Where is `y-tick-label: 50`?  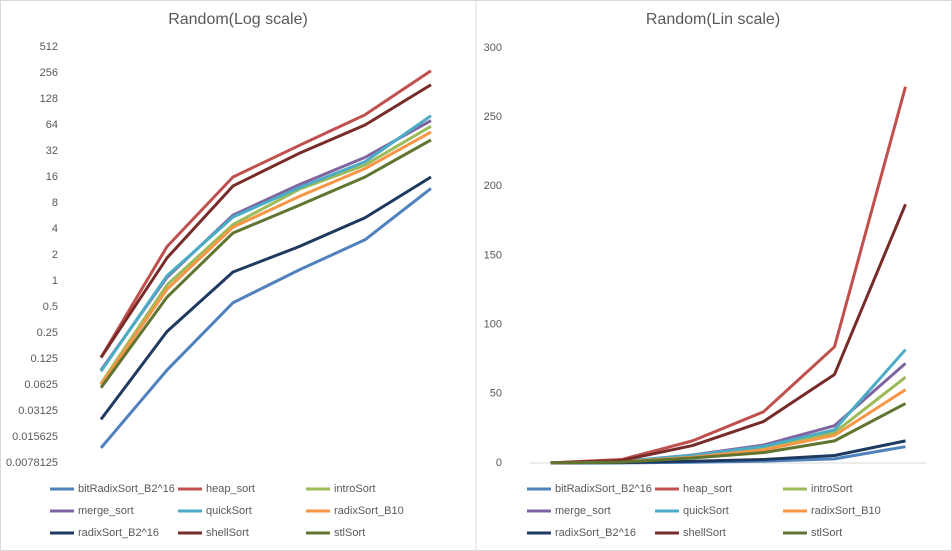
y-tick-label: 50 is located at coordinates (496, 394).